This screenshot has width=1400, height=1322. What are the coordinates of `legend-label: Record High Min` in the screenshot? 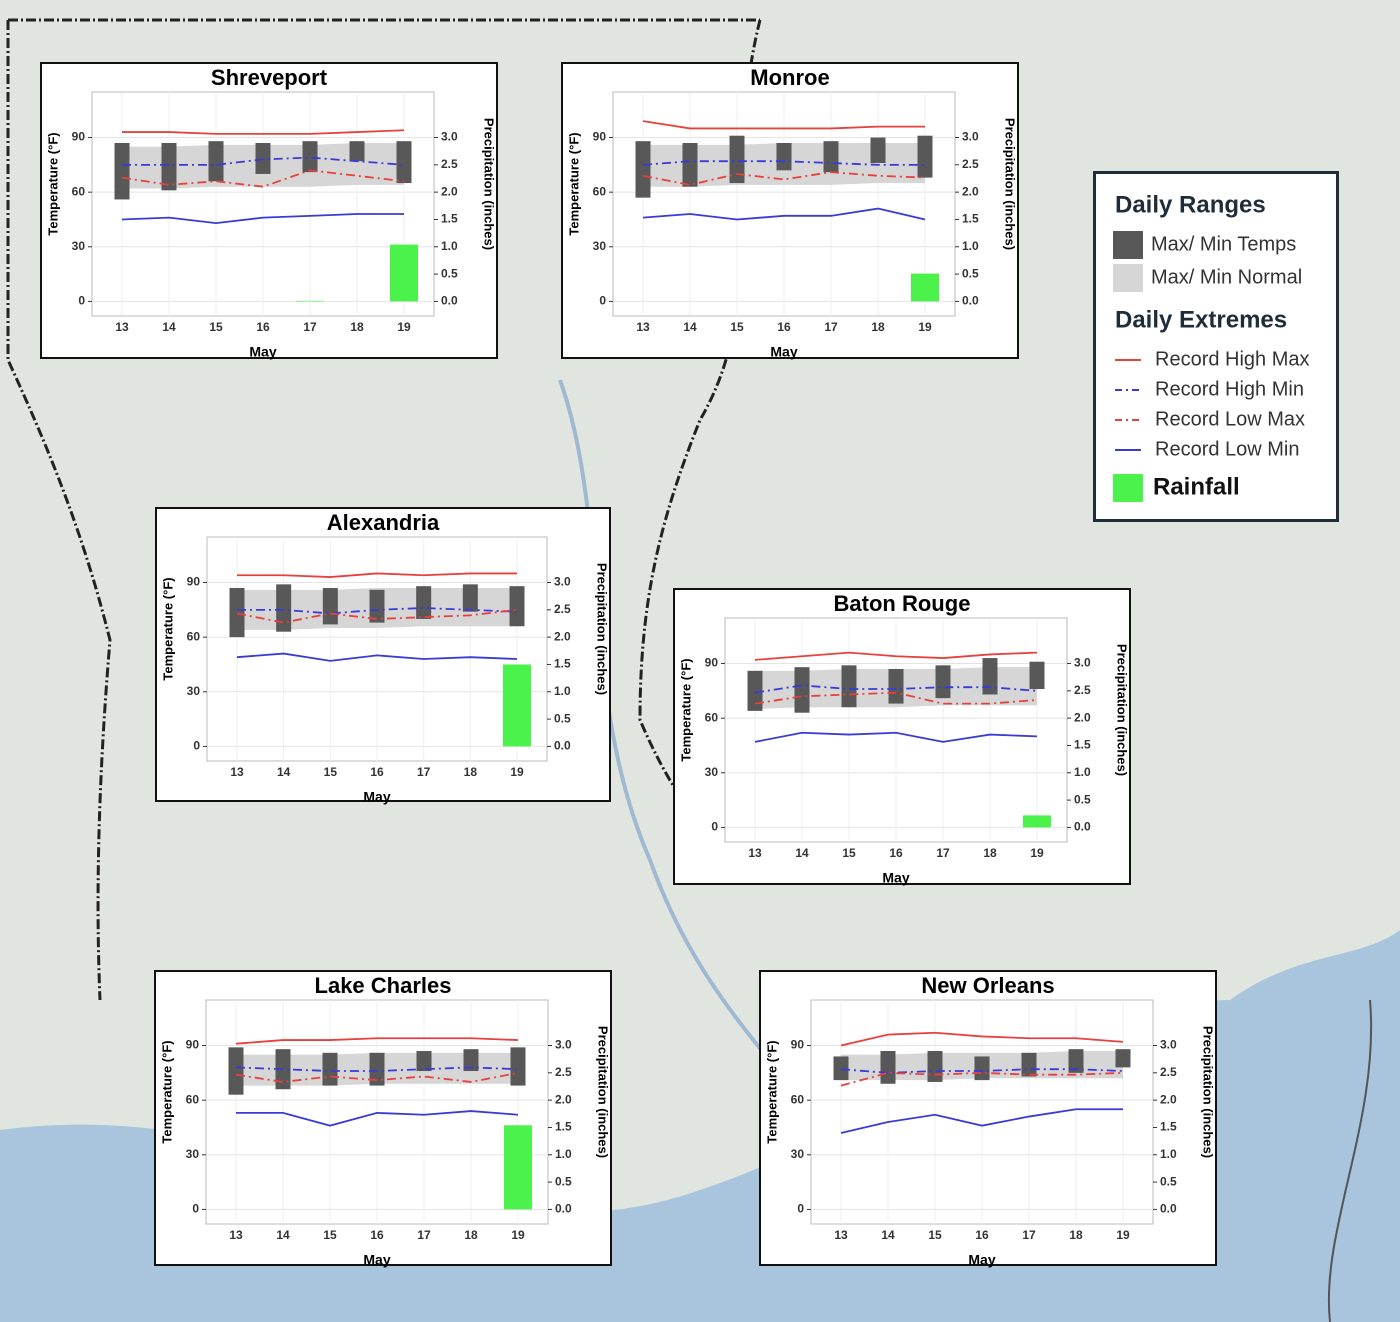 It's located at (1229, 389).